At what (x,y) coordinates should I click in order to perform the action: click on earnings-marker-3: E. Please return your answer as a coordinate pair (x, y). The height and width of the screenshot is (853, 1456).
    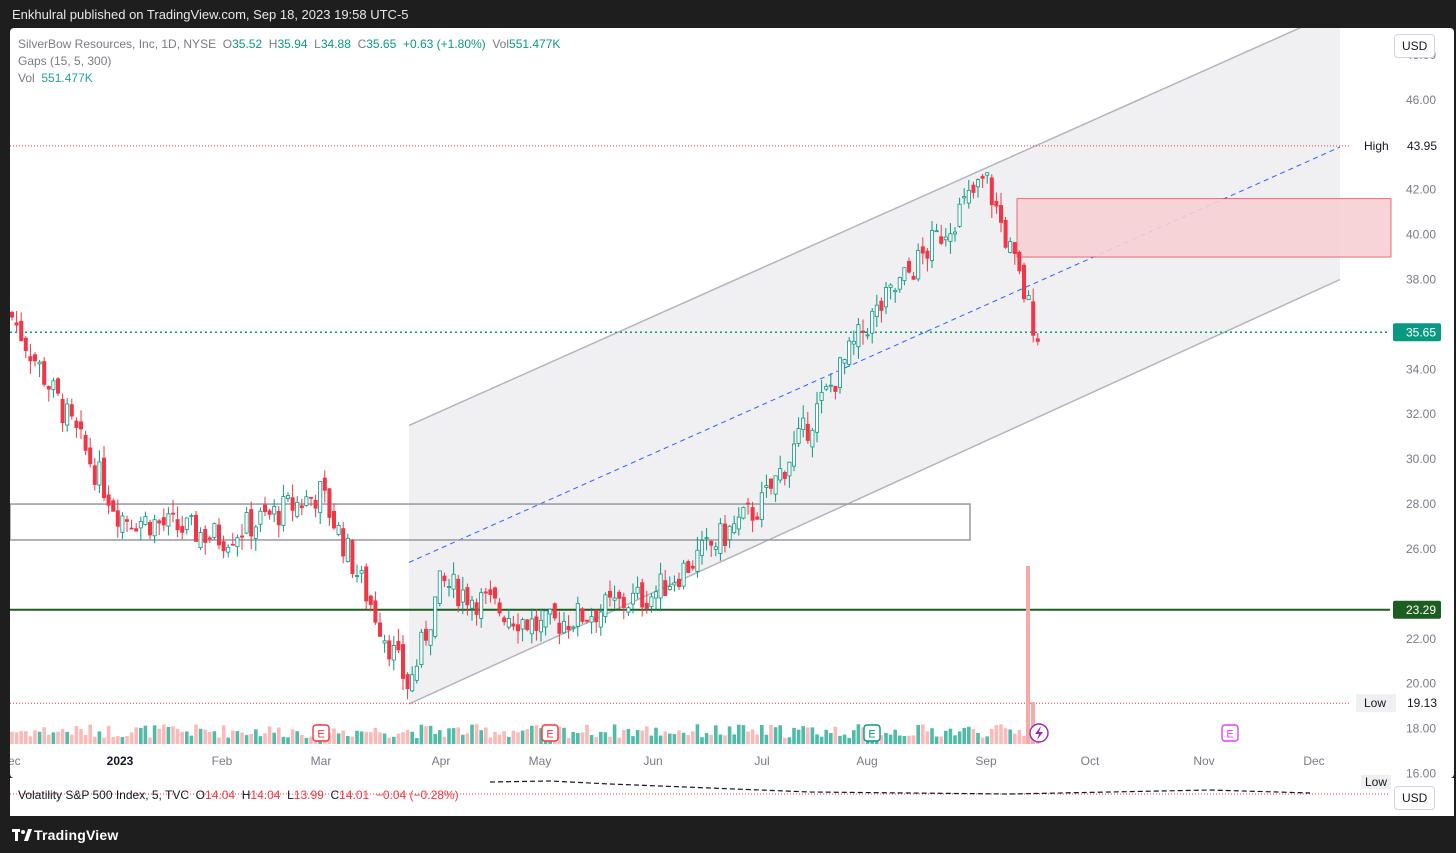
    Looking at the image, I should click on (872, 733).